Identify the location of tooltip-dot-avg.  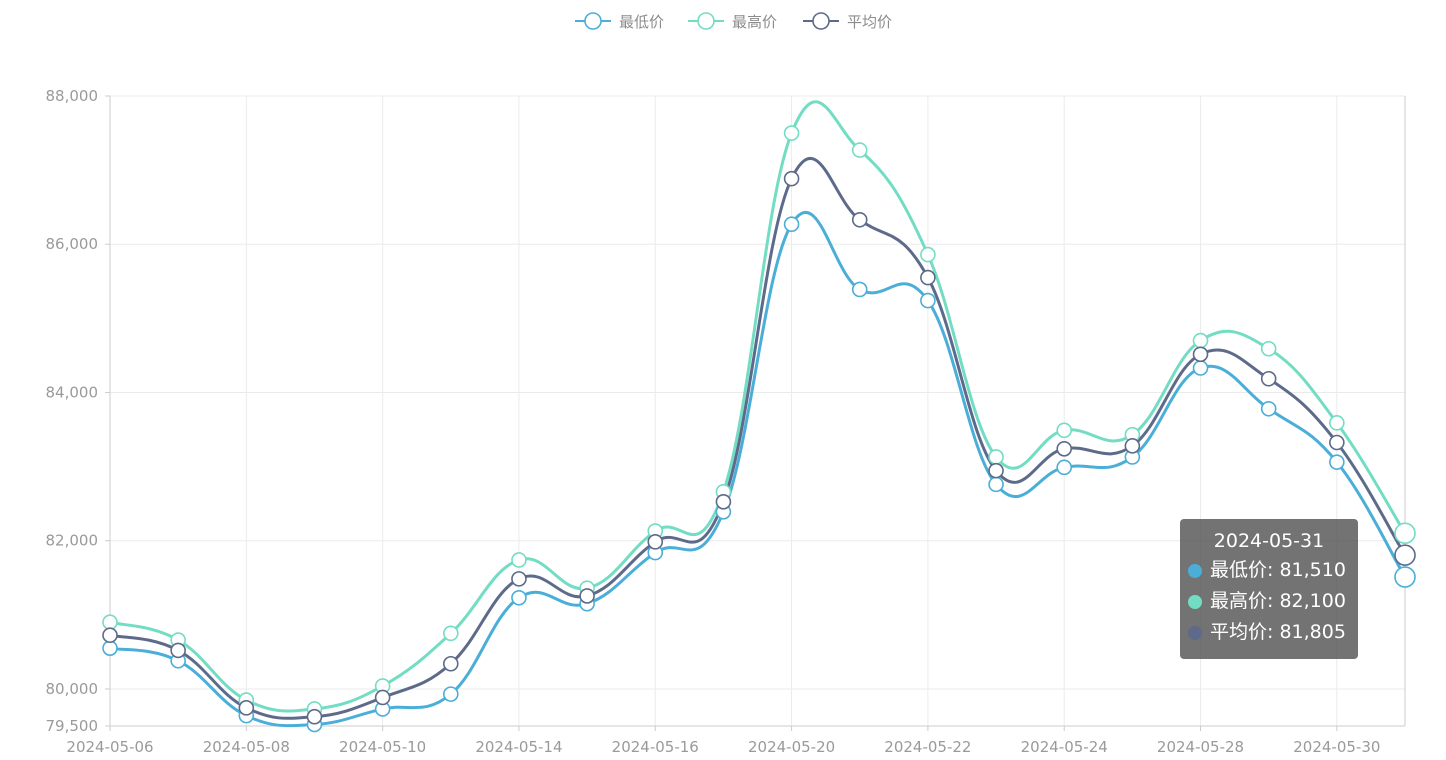
(1195, 632).